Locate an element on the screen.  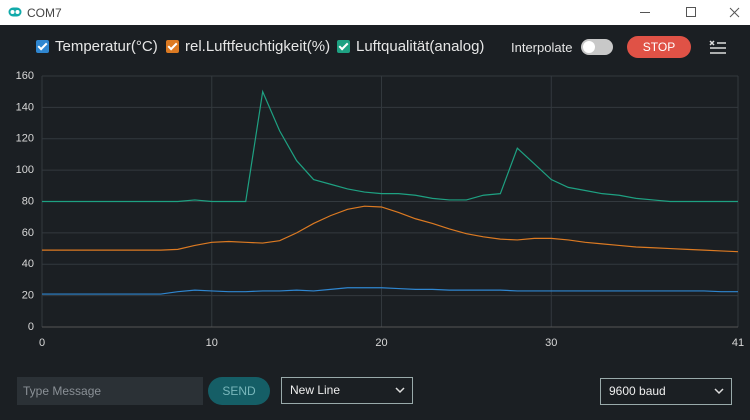
legend-item: Luftqualität(analog) is located at coordinates (410, 46).